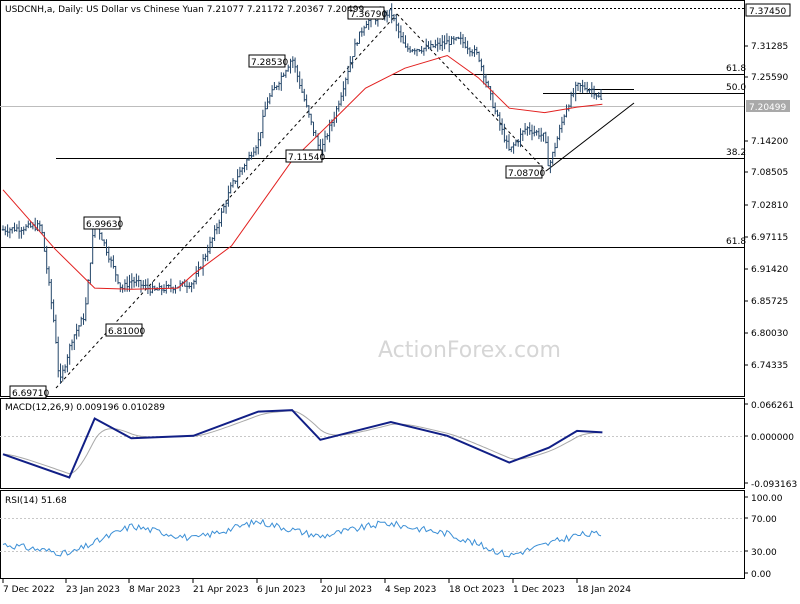 This screenshot has width=800, height=604. I want to click on trough-label-681000-text: 6.81000, so click(126, 332).